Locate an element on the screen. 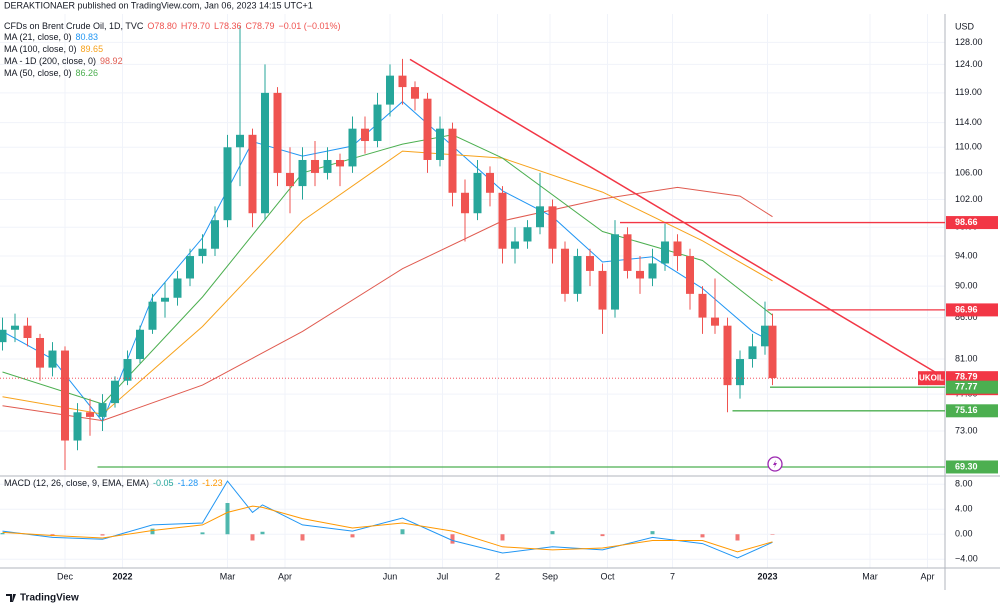 This screenshot has height=610, width=1000. level-tag-label: 69.30 is located at coordinates (966, 466).